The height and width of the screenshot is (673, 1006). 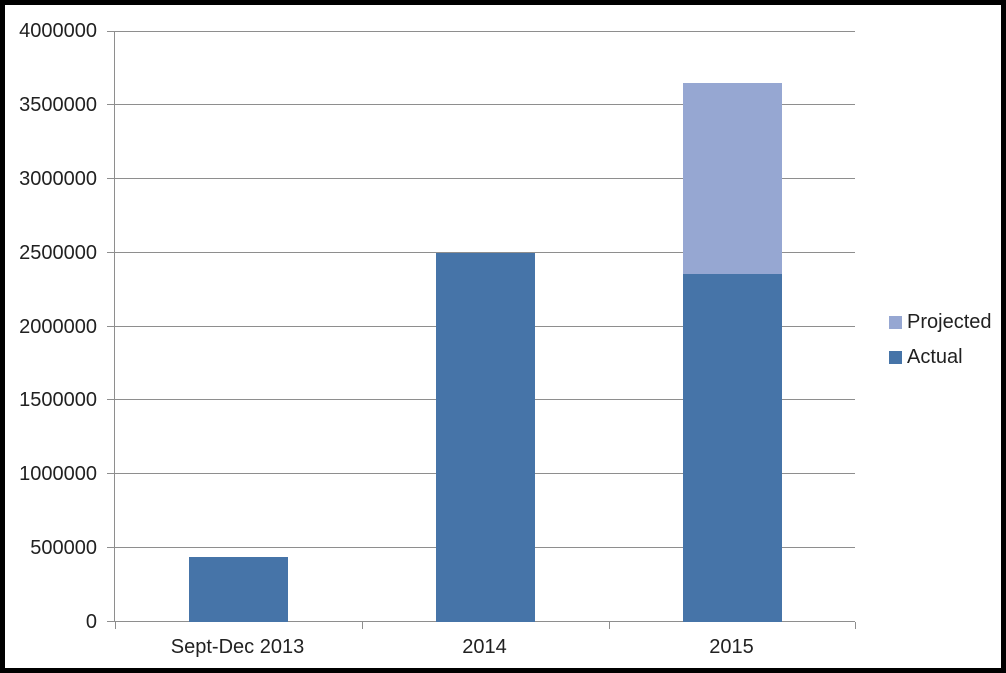 I want to click on y-tick-label-0: 0, so click(x=91, y=622).